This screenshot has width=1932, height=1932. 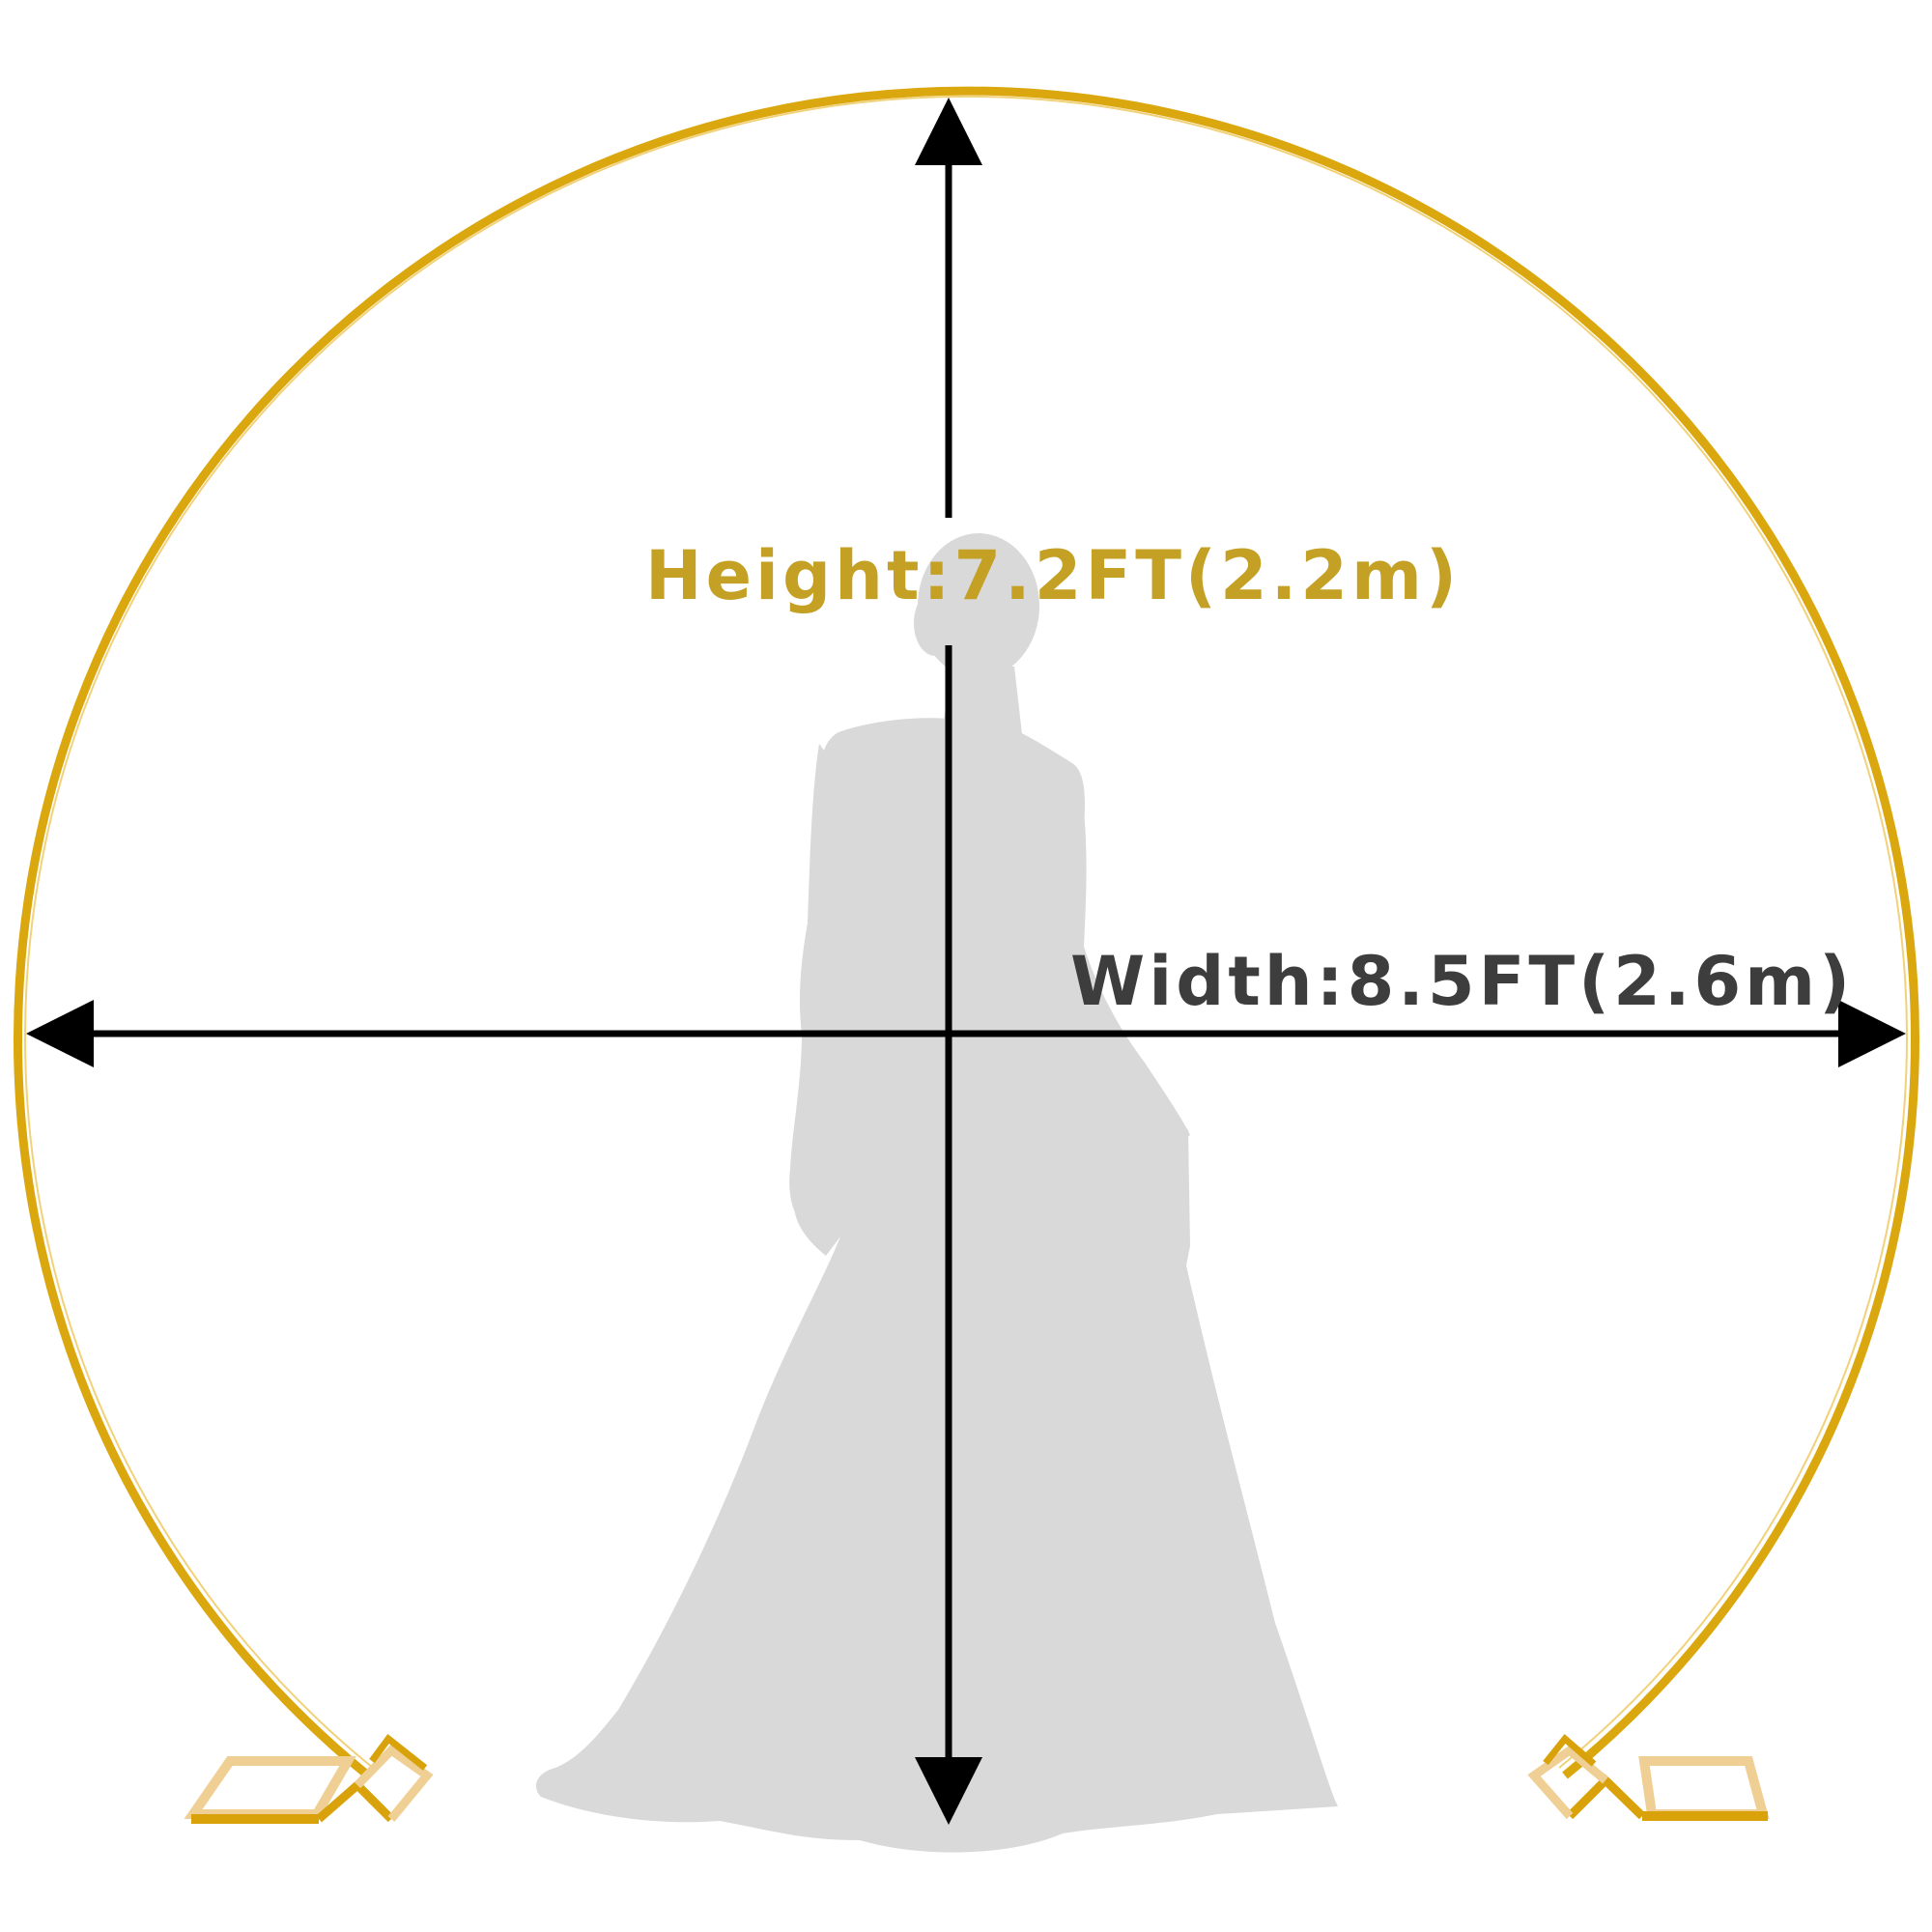 I want to click on right-base-icon, so click(x=1648, y=1777).